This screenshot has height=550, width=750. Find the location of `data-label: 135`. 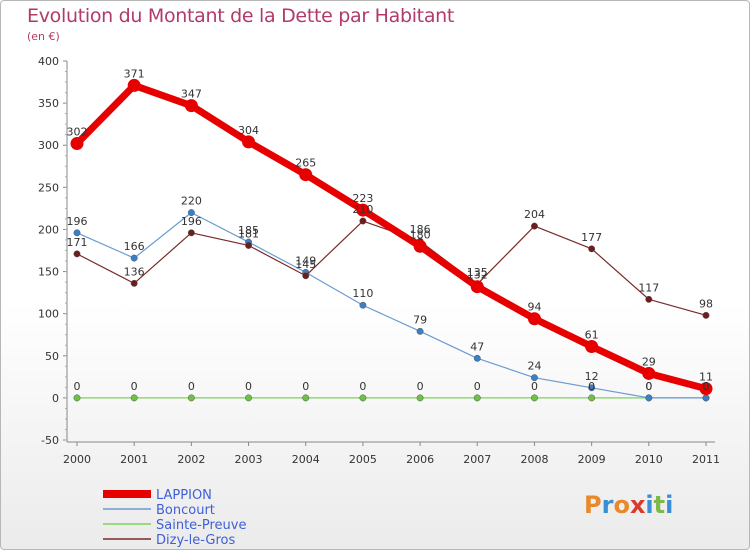

data-label: 135 is located at coordinates (477, 272).